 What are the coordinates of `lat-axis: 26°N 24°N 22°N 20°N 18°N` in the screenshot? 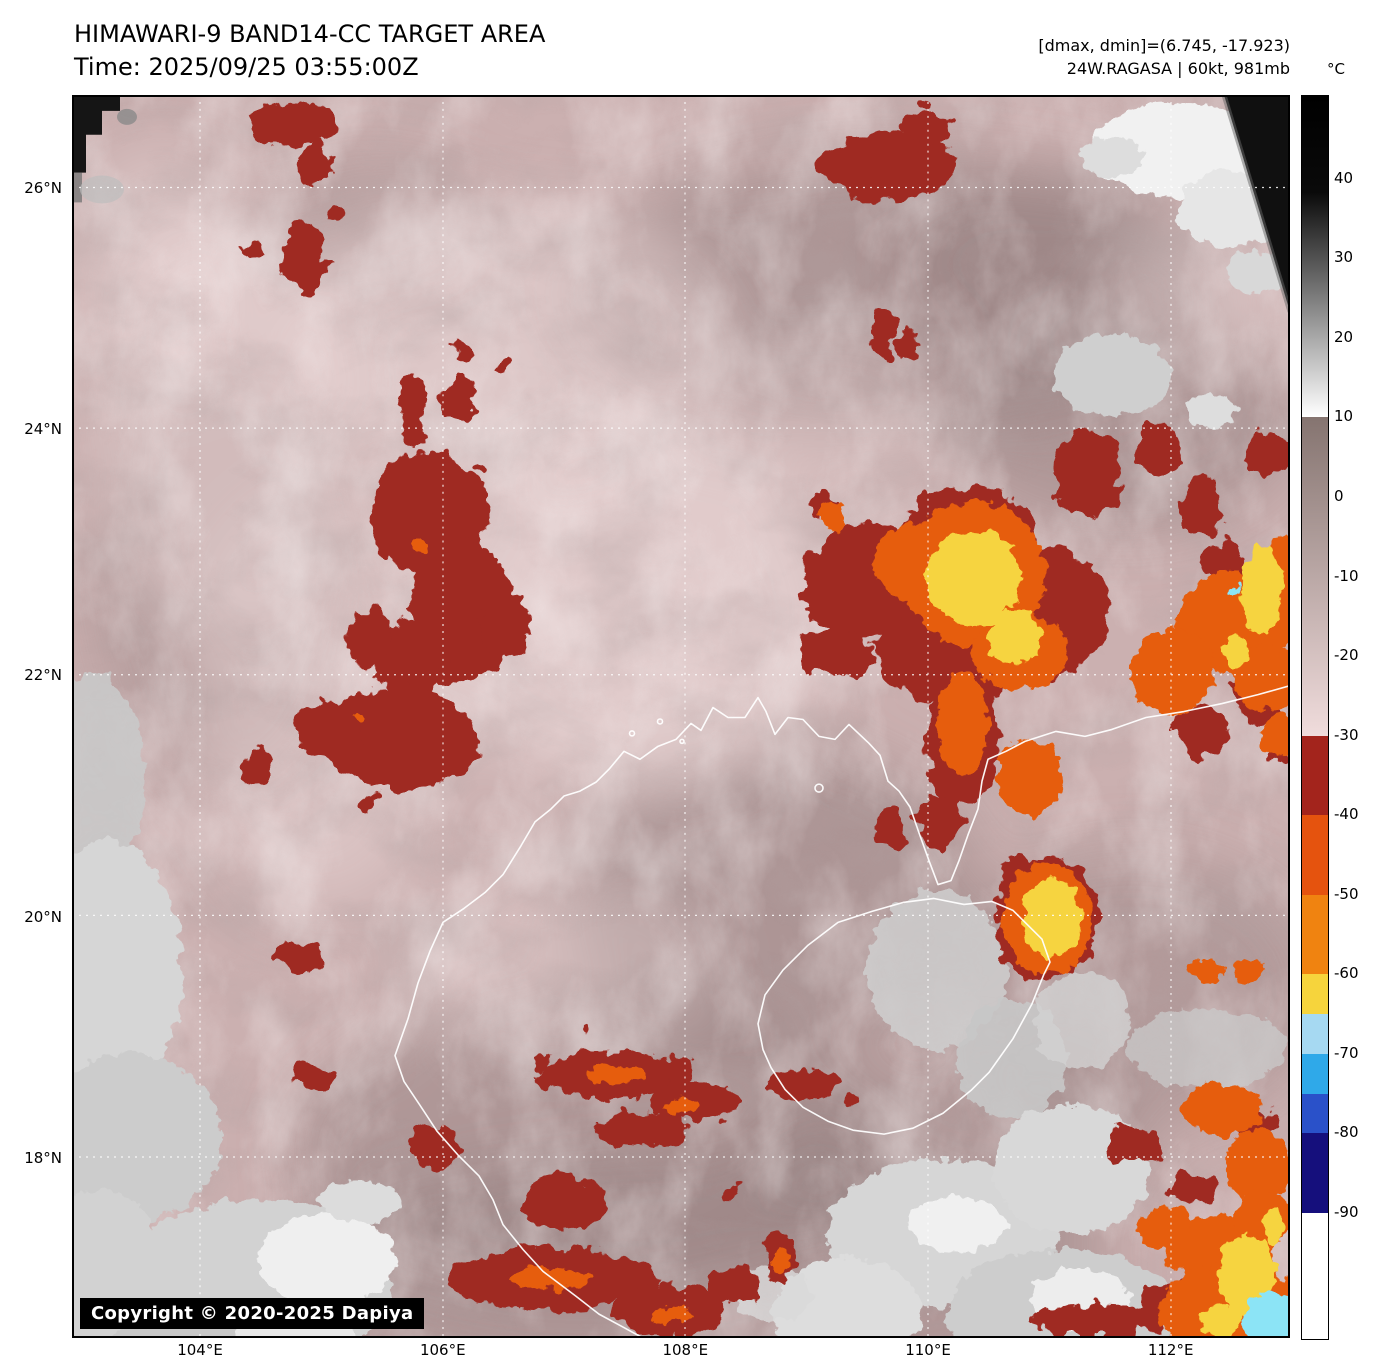 It's located at (33, 716).